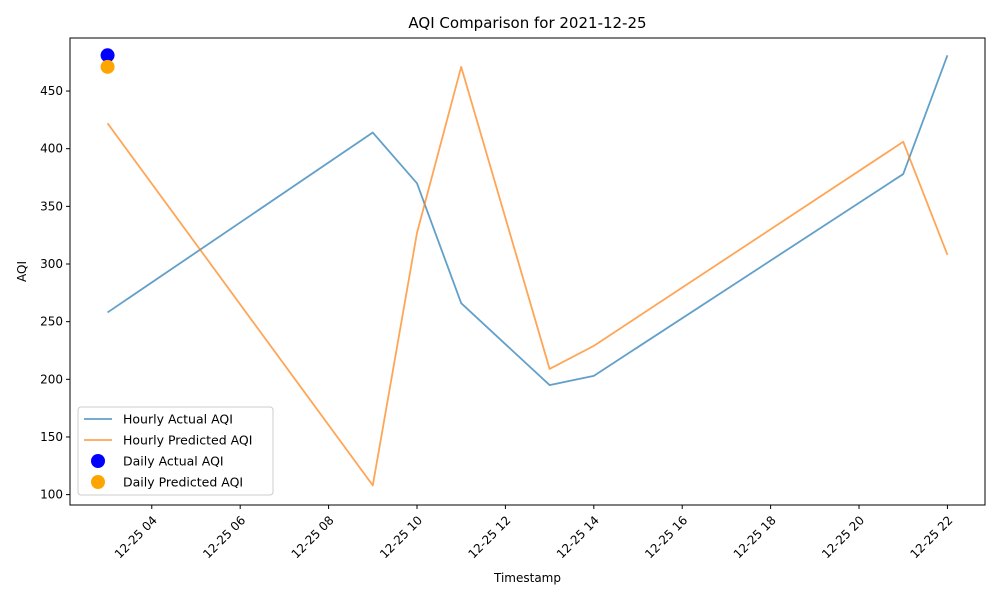 The image size is (1000, 600). Describe the element at coordinates (843, 537) in the screenshot. I see `x-tick-label: 12-25 20` at that location.